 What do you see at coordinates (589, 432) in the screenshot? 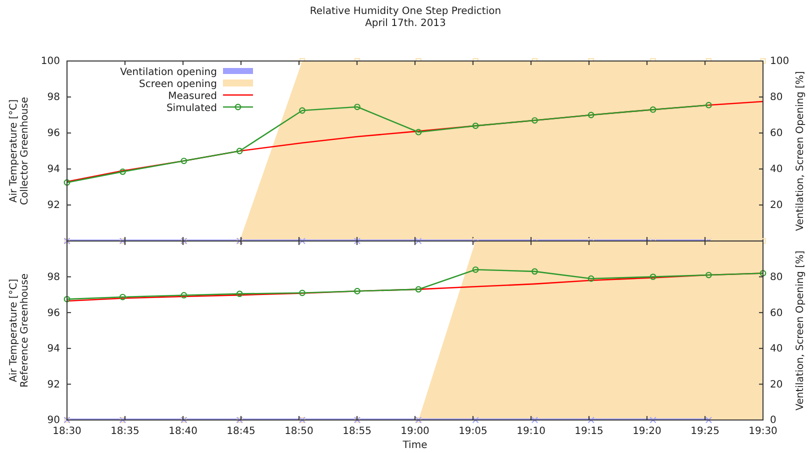
I see `x-tick-label: 19:15` at bounding box center [589, 432].